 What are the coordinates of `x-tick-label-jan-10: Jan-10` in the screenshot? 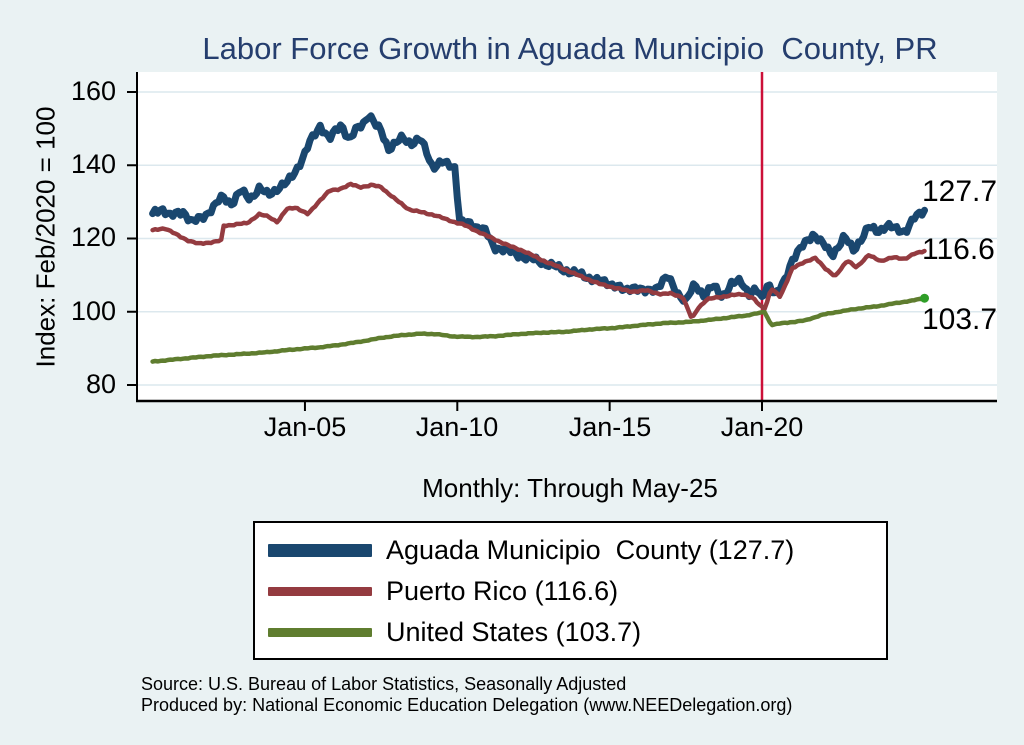 It's located at (457, 427).